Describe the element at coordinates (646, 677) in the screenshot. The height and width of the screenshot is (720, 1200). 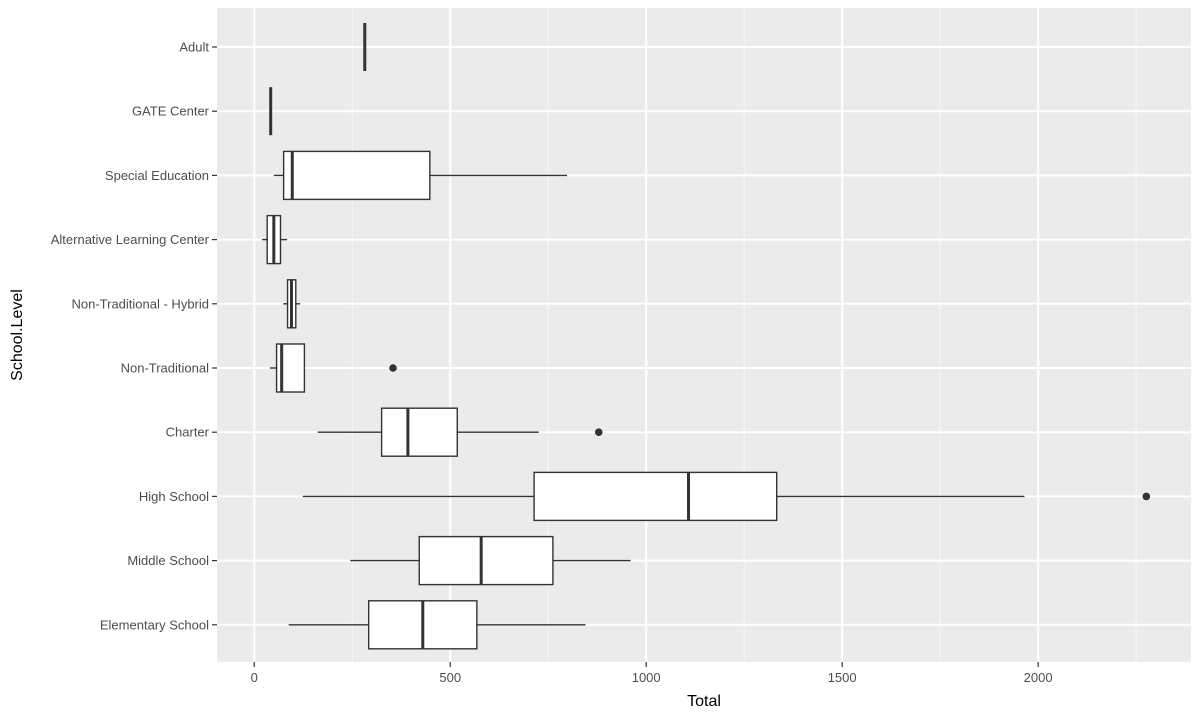
I see `x-tick-label: 1000` at that location.